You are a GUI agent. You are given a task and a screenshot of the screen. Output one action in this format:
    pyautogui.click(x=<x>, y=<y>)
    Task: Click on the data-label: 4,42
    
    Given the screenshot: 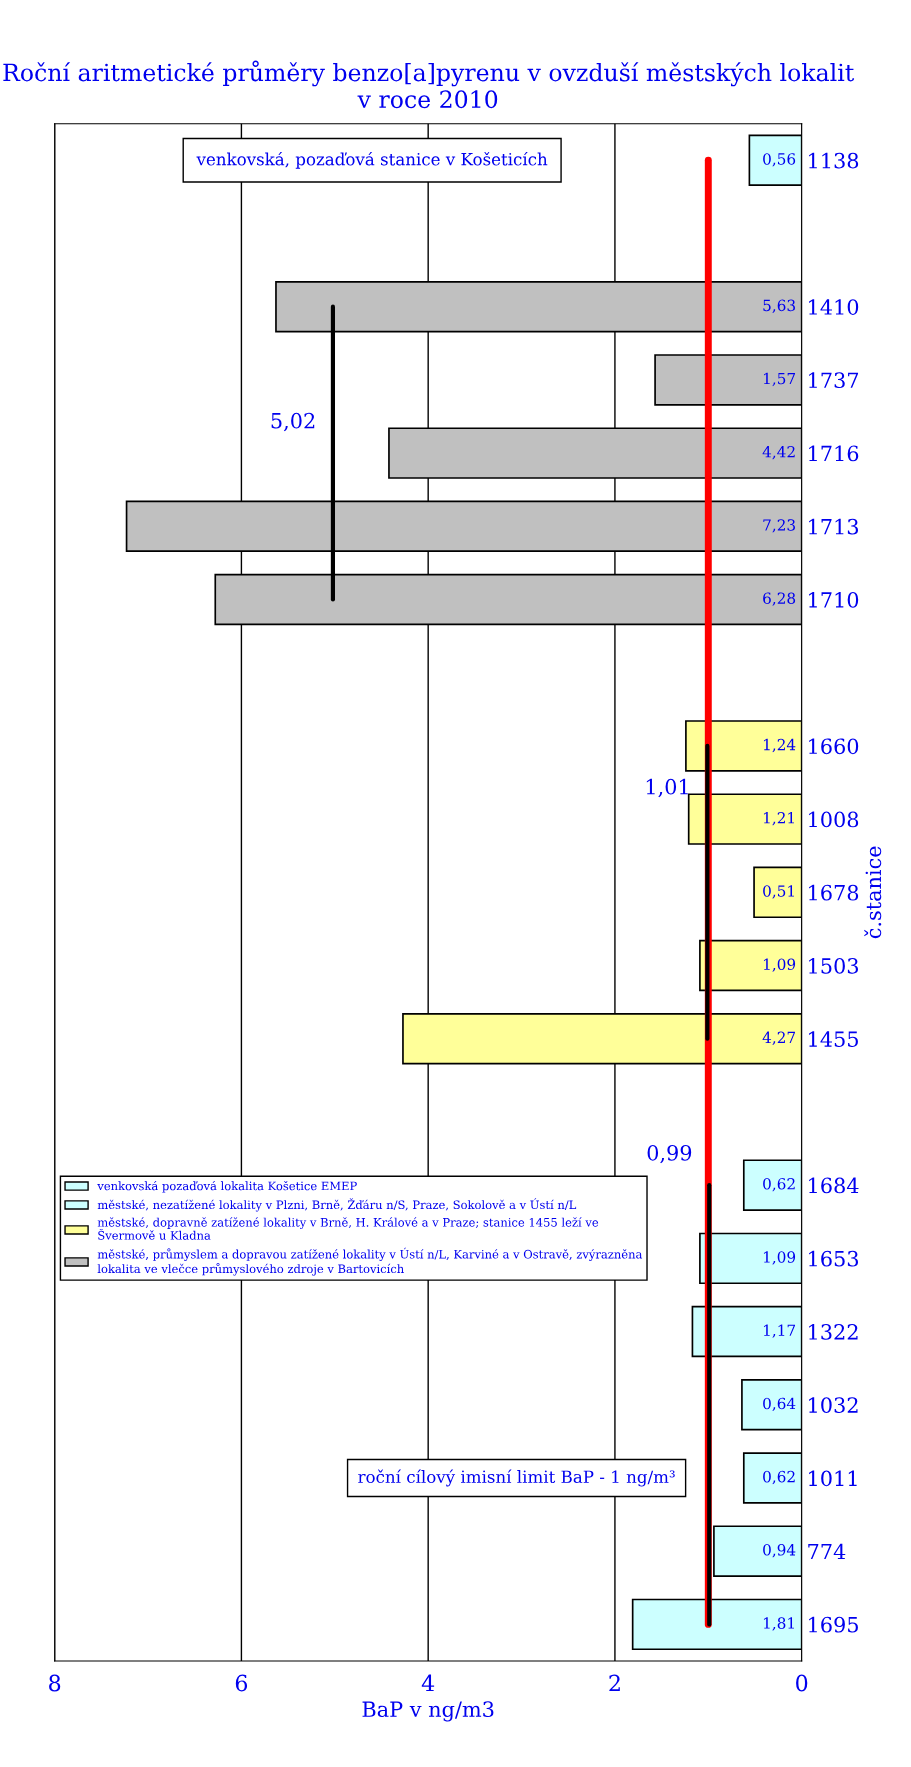 What is the action you would take?
    pyautogui.click(x=778, y=452)
    